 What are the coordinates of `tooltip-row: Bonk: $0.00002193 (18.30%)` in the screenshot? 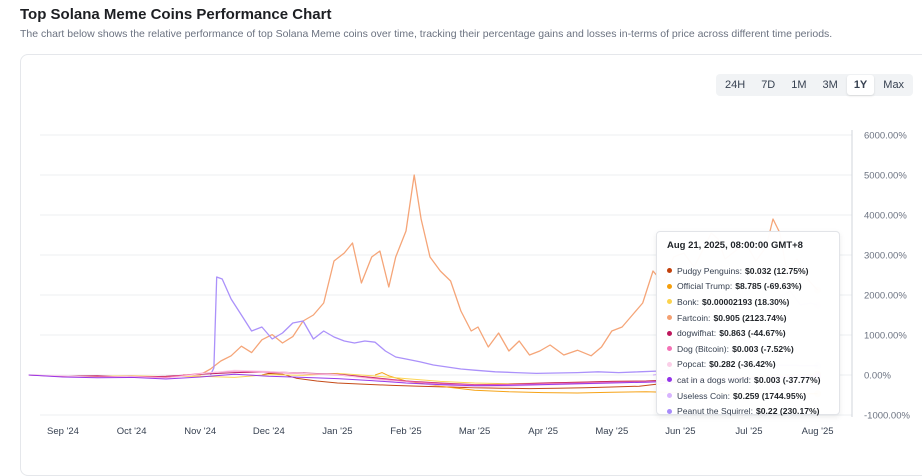 It's located at (748, 302).